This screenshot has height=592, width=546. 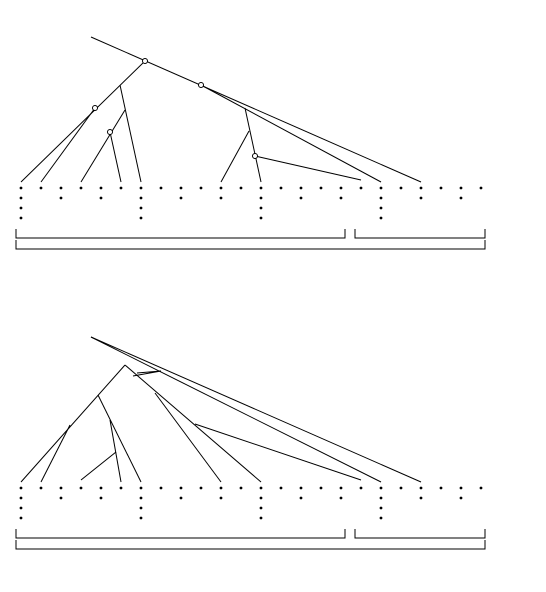 I want to click on top-tree-nodes, so click(x=175, y=108).